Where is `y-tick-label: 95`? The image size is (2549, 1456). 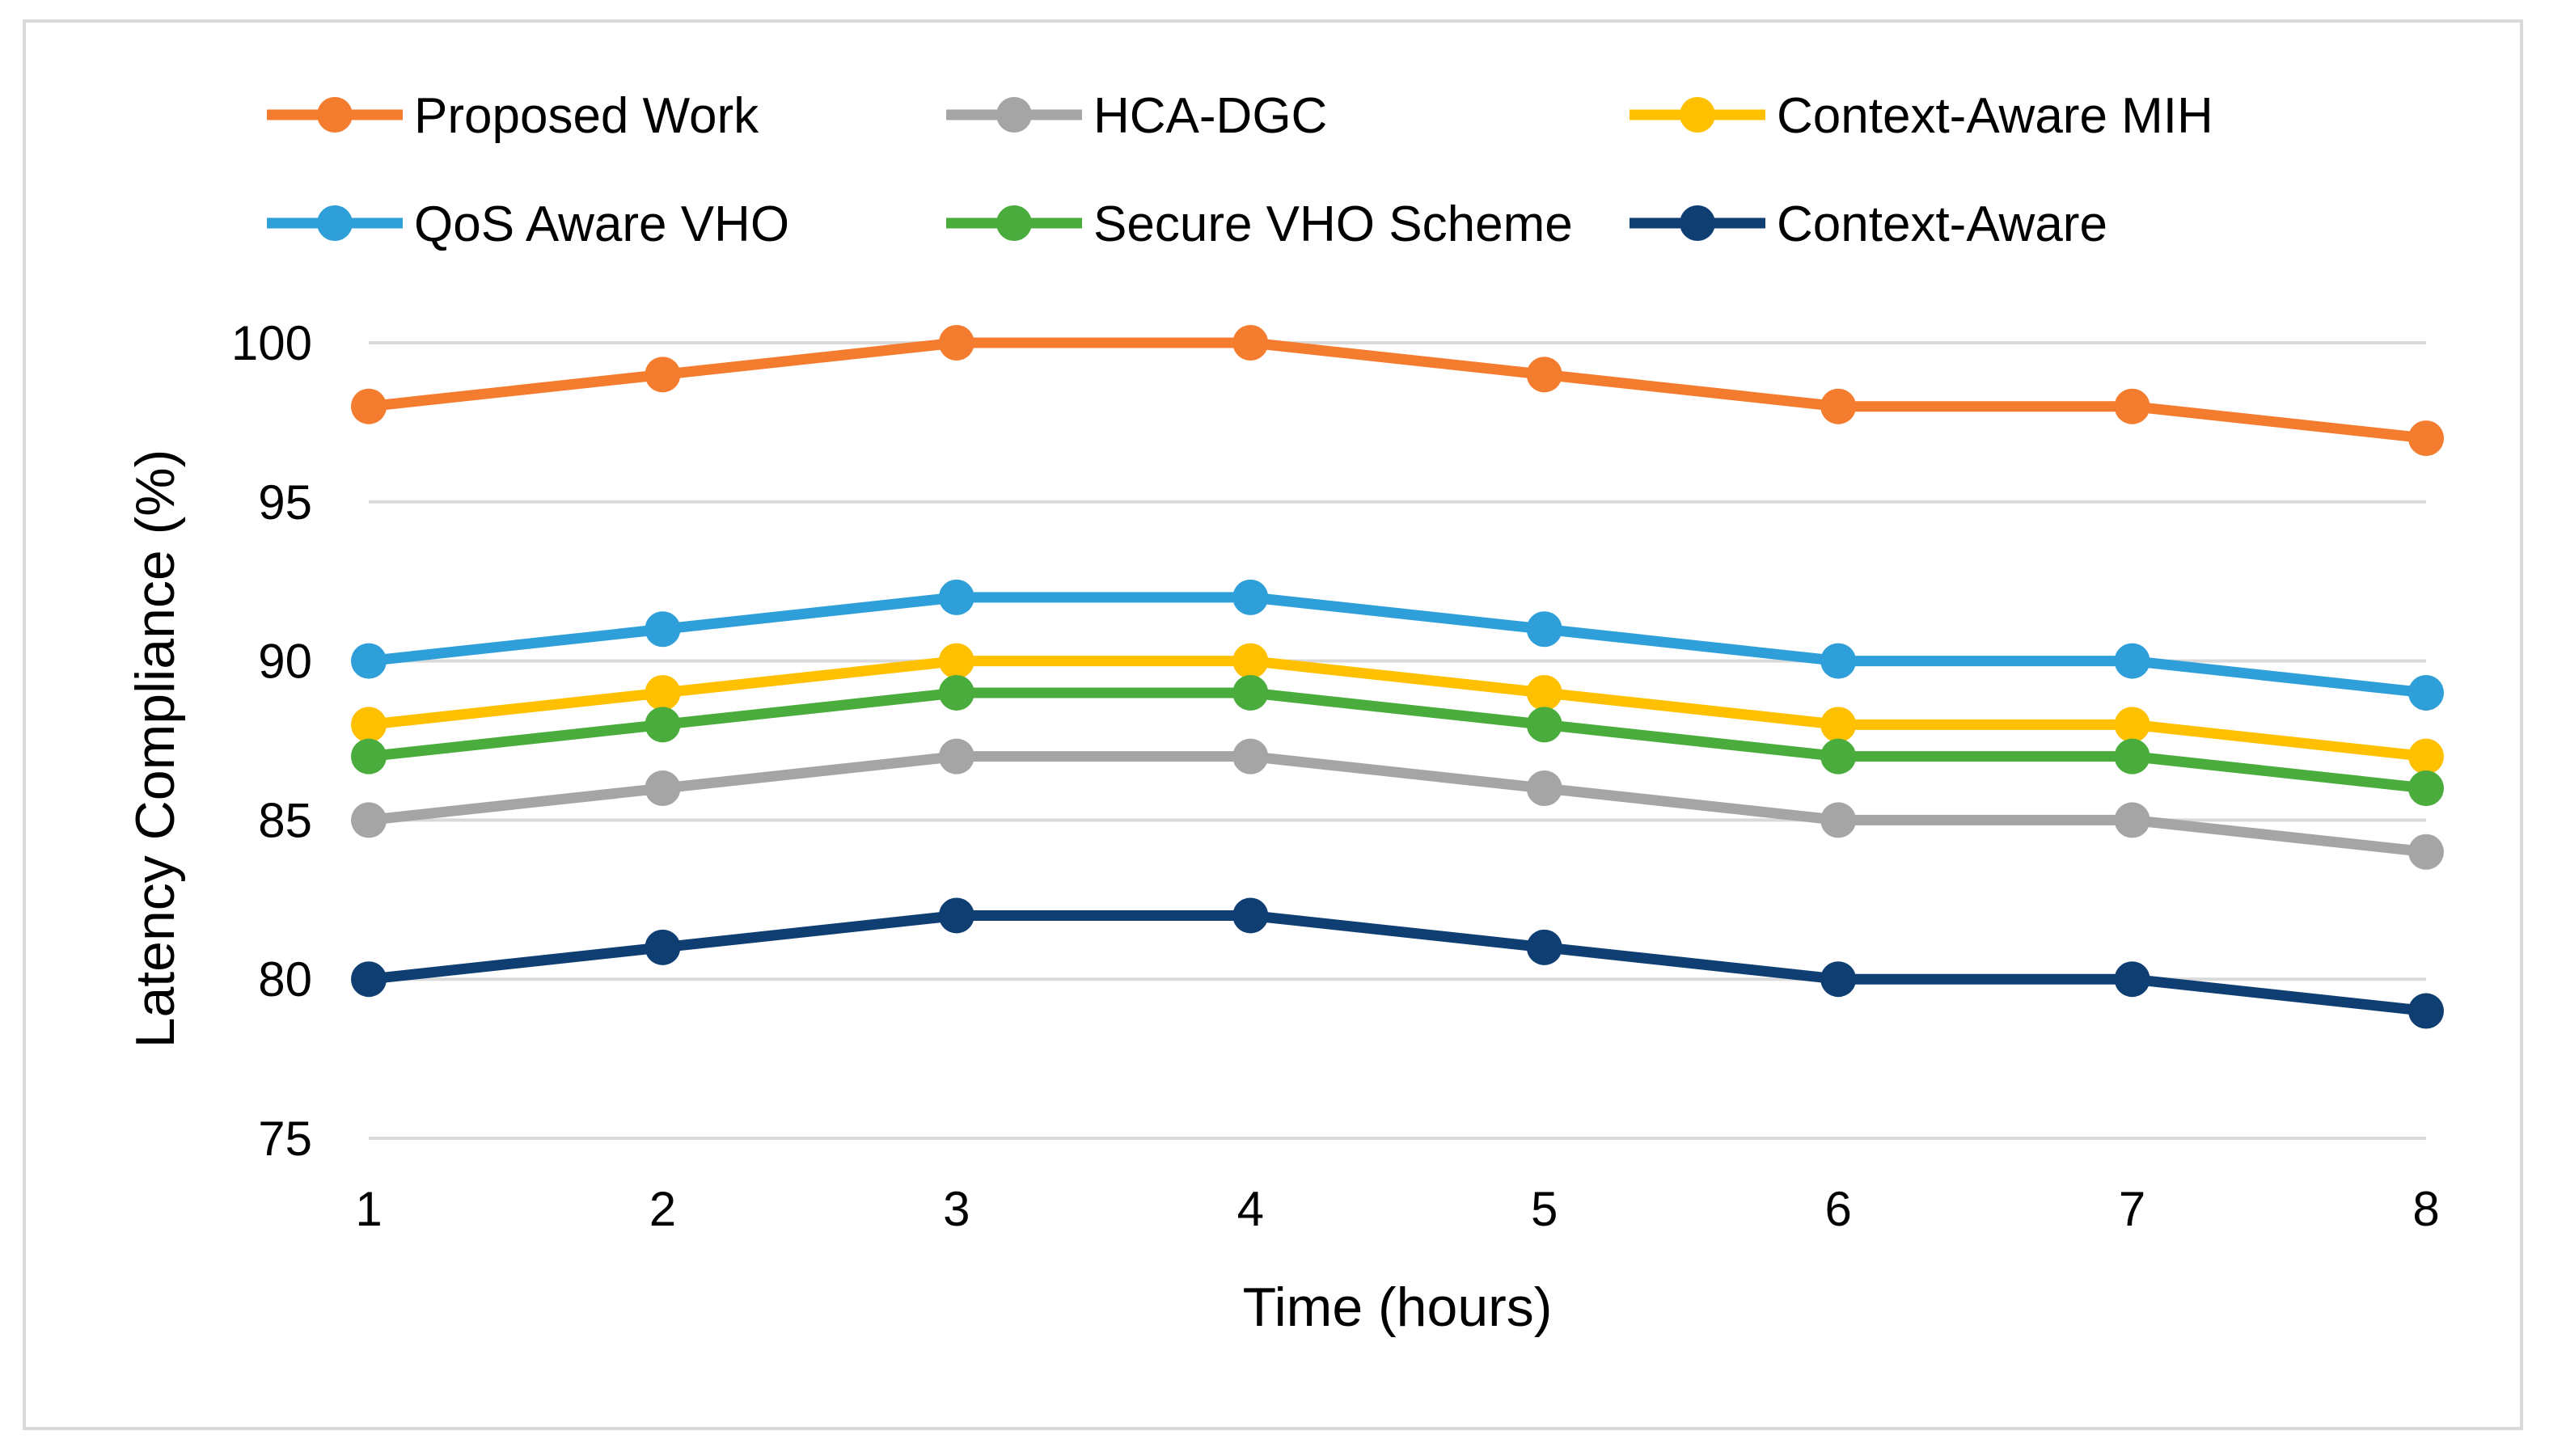
y-tick-label: 95 is located at coordinates (285, 502).